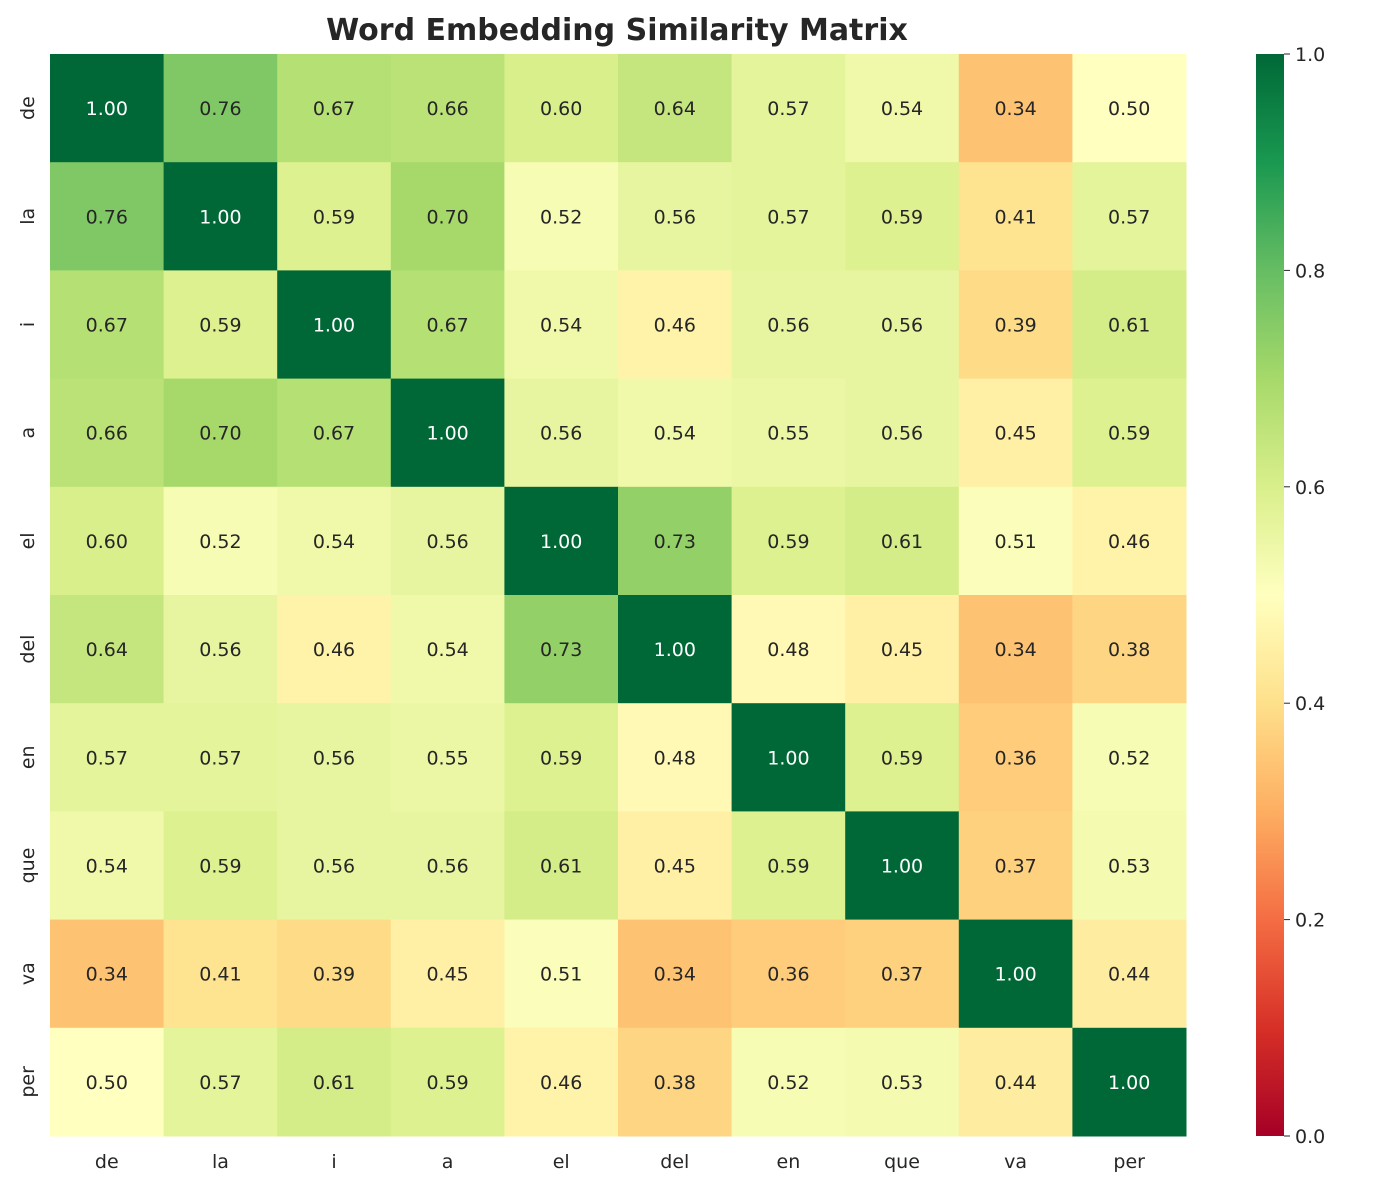  Describe the element at coordinates (28, 433) in the screenshot. I see `y-tick-label: a` at that location.